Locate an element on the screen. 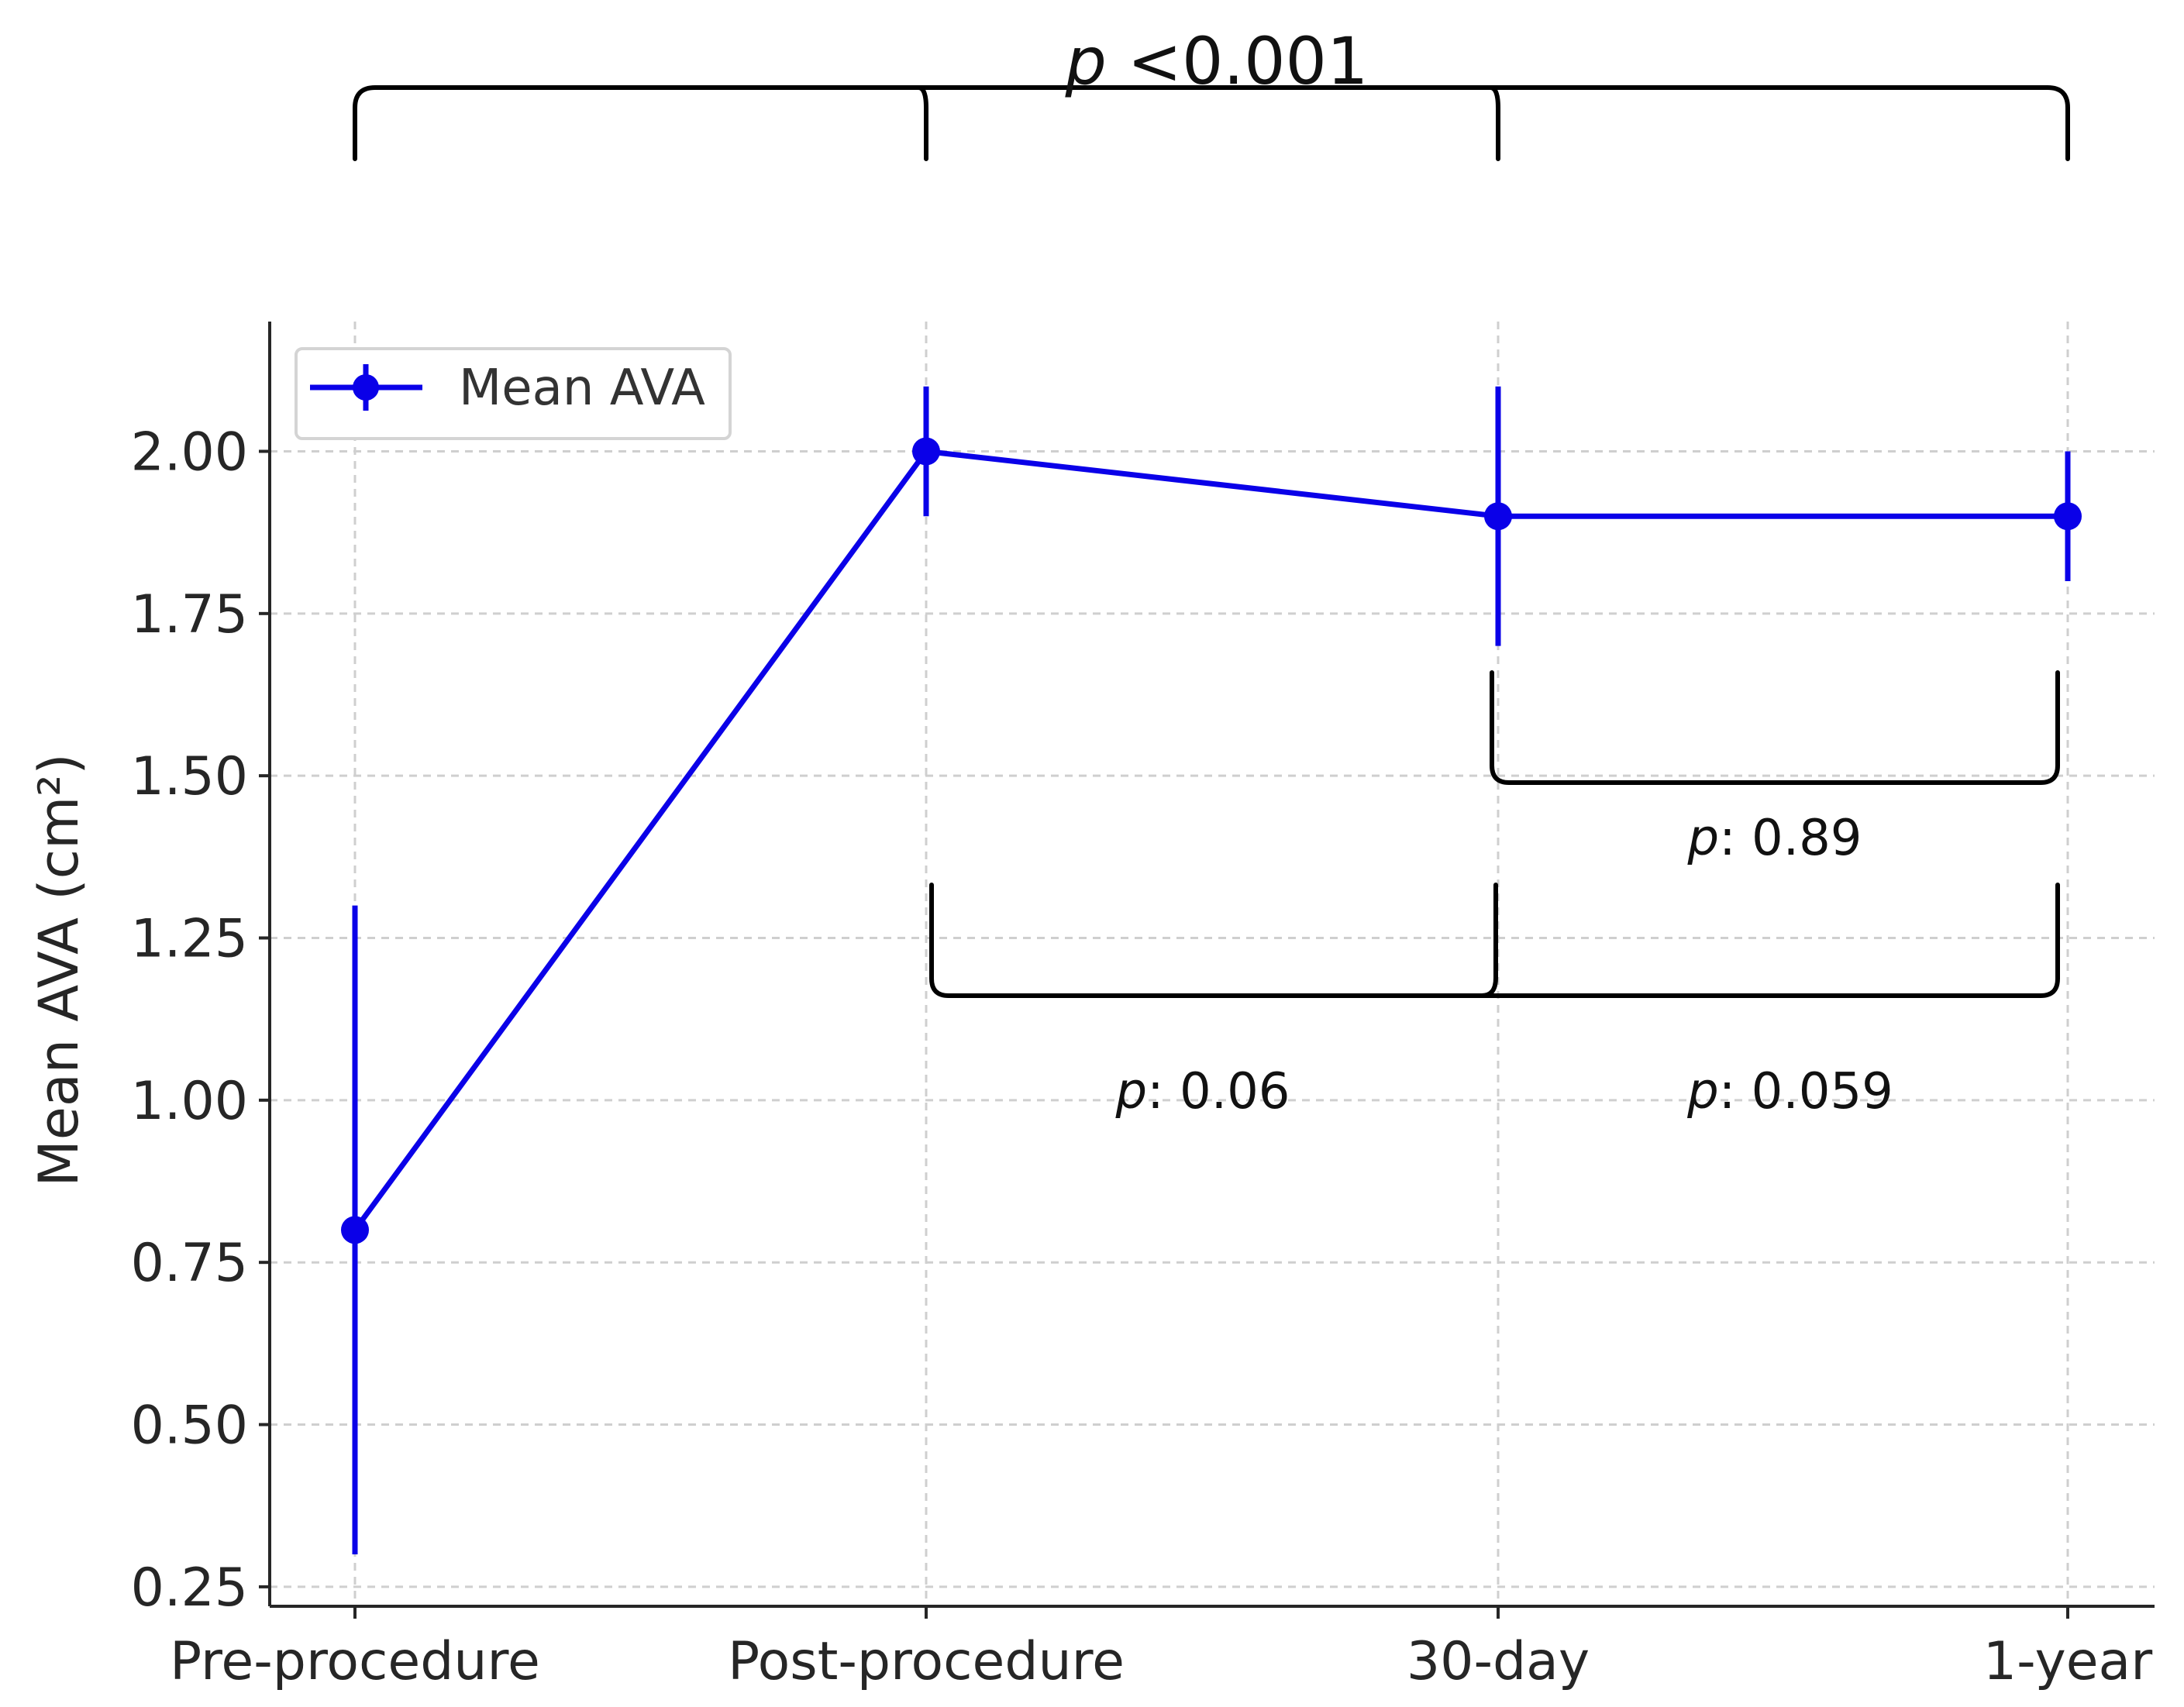 Image resolution: width=2184 pixels, height=1707 pixels. y-tick-label: 2.00 is located at coordinates (190, 452).